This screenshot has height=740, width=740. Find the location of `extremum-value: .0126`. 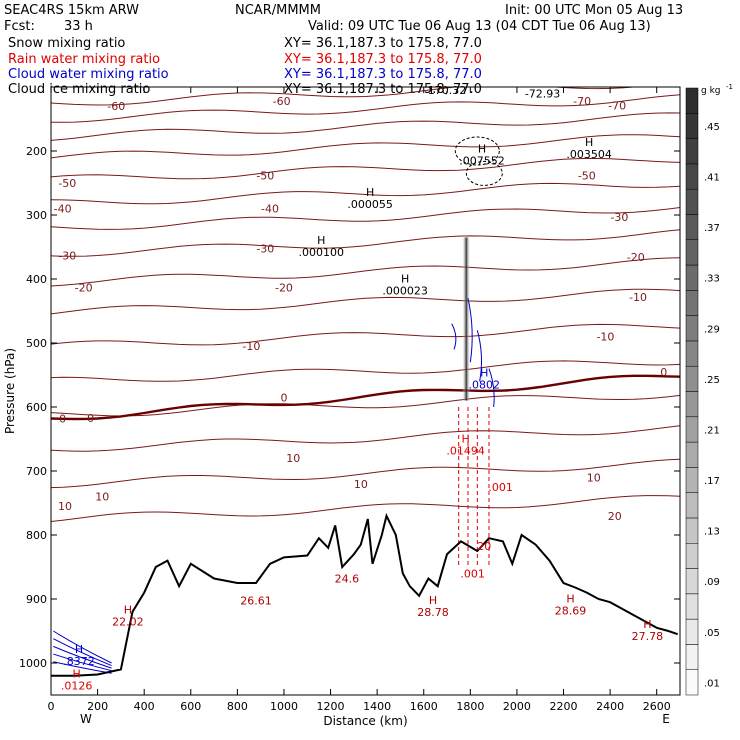

extremum-value: .0126 is located at coordinates (77, 685).